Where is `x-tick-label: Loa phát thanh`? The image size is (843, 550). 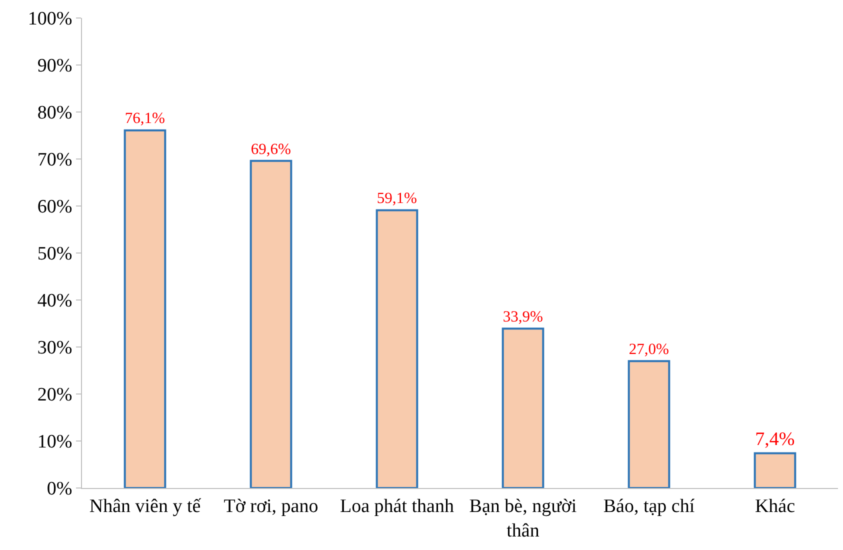
x-tick-label: Loa phát thanh is located at coordinates (397, 506).